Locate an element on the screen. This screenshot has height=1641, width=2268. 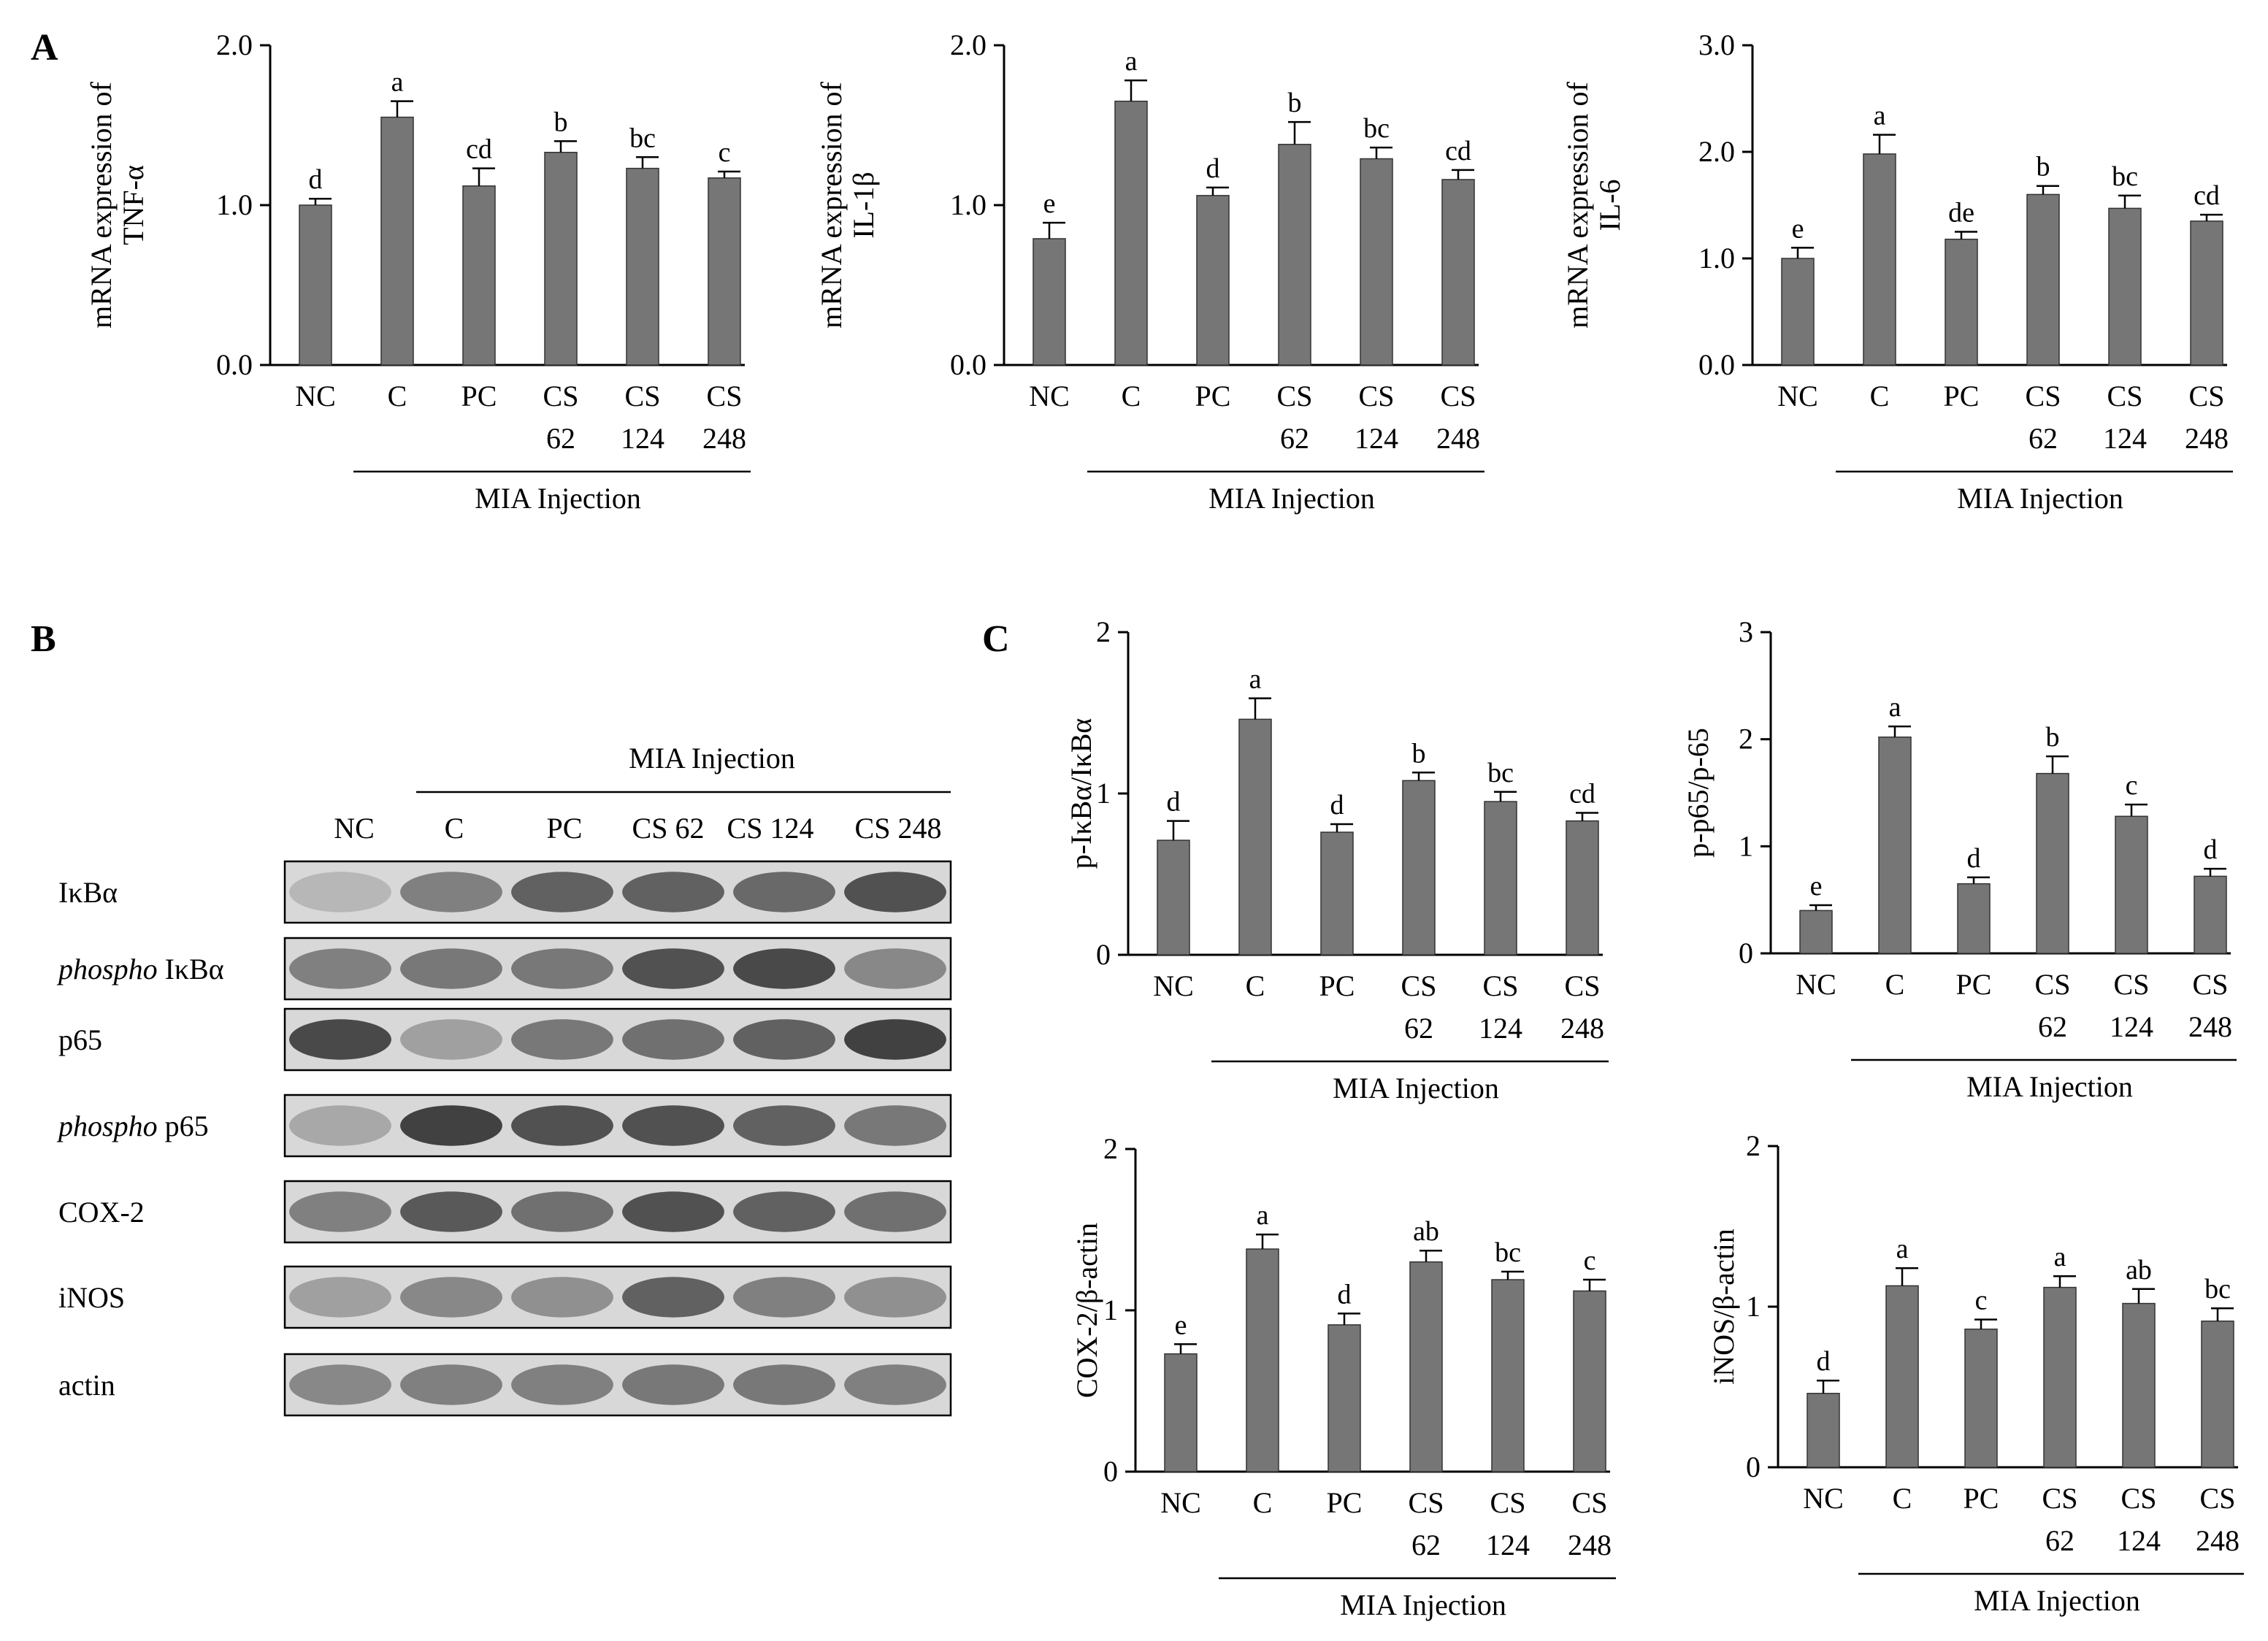
blot-lane-label: CS 124 is located at coordinates (770, 829).